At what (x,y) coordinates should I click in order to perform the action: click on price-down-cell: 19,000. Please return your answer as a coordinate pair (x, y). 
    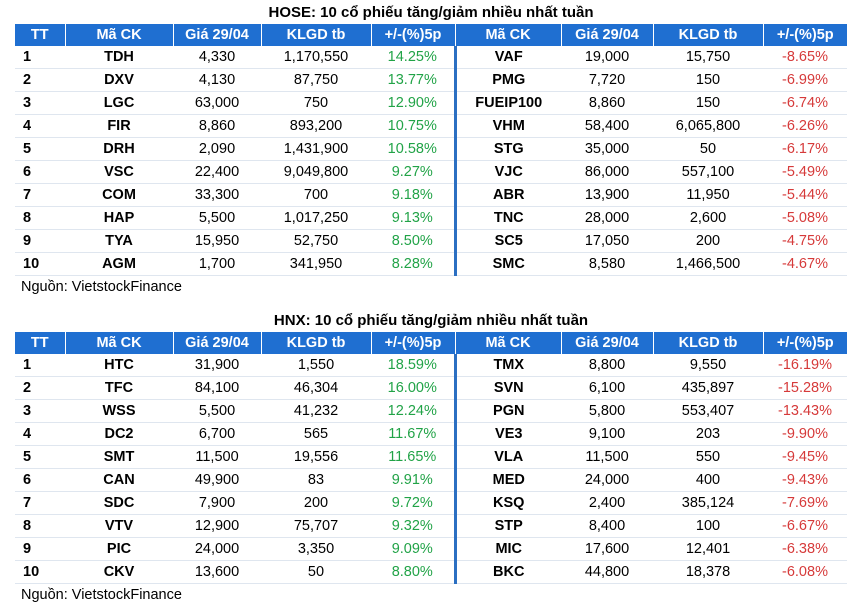
    Looking at the image, I should click on (607, 57).